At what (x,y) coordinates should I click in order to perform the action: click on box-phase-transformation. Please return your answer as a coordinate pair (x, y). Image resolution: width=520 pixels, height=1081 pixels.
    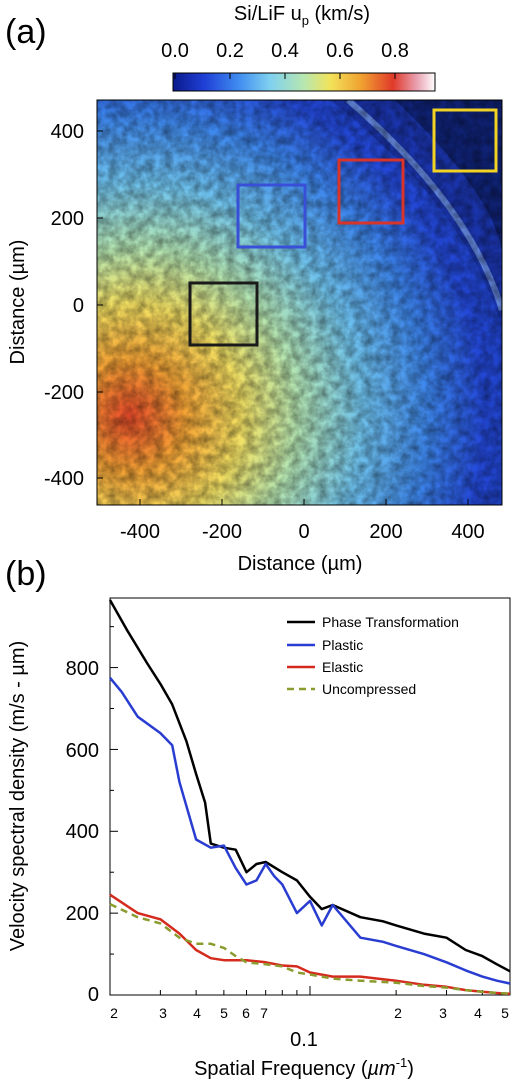
    Looking at the image, I should click on (223, 314).